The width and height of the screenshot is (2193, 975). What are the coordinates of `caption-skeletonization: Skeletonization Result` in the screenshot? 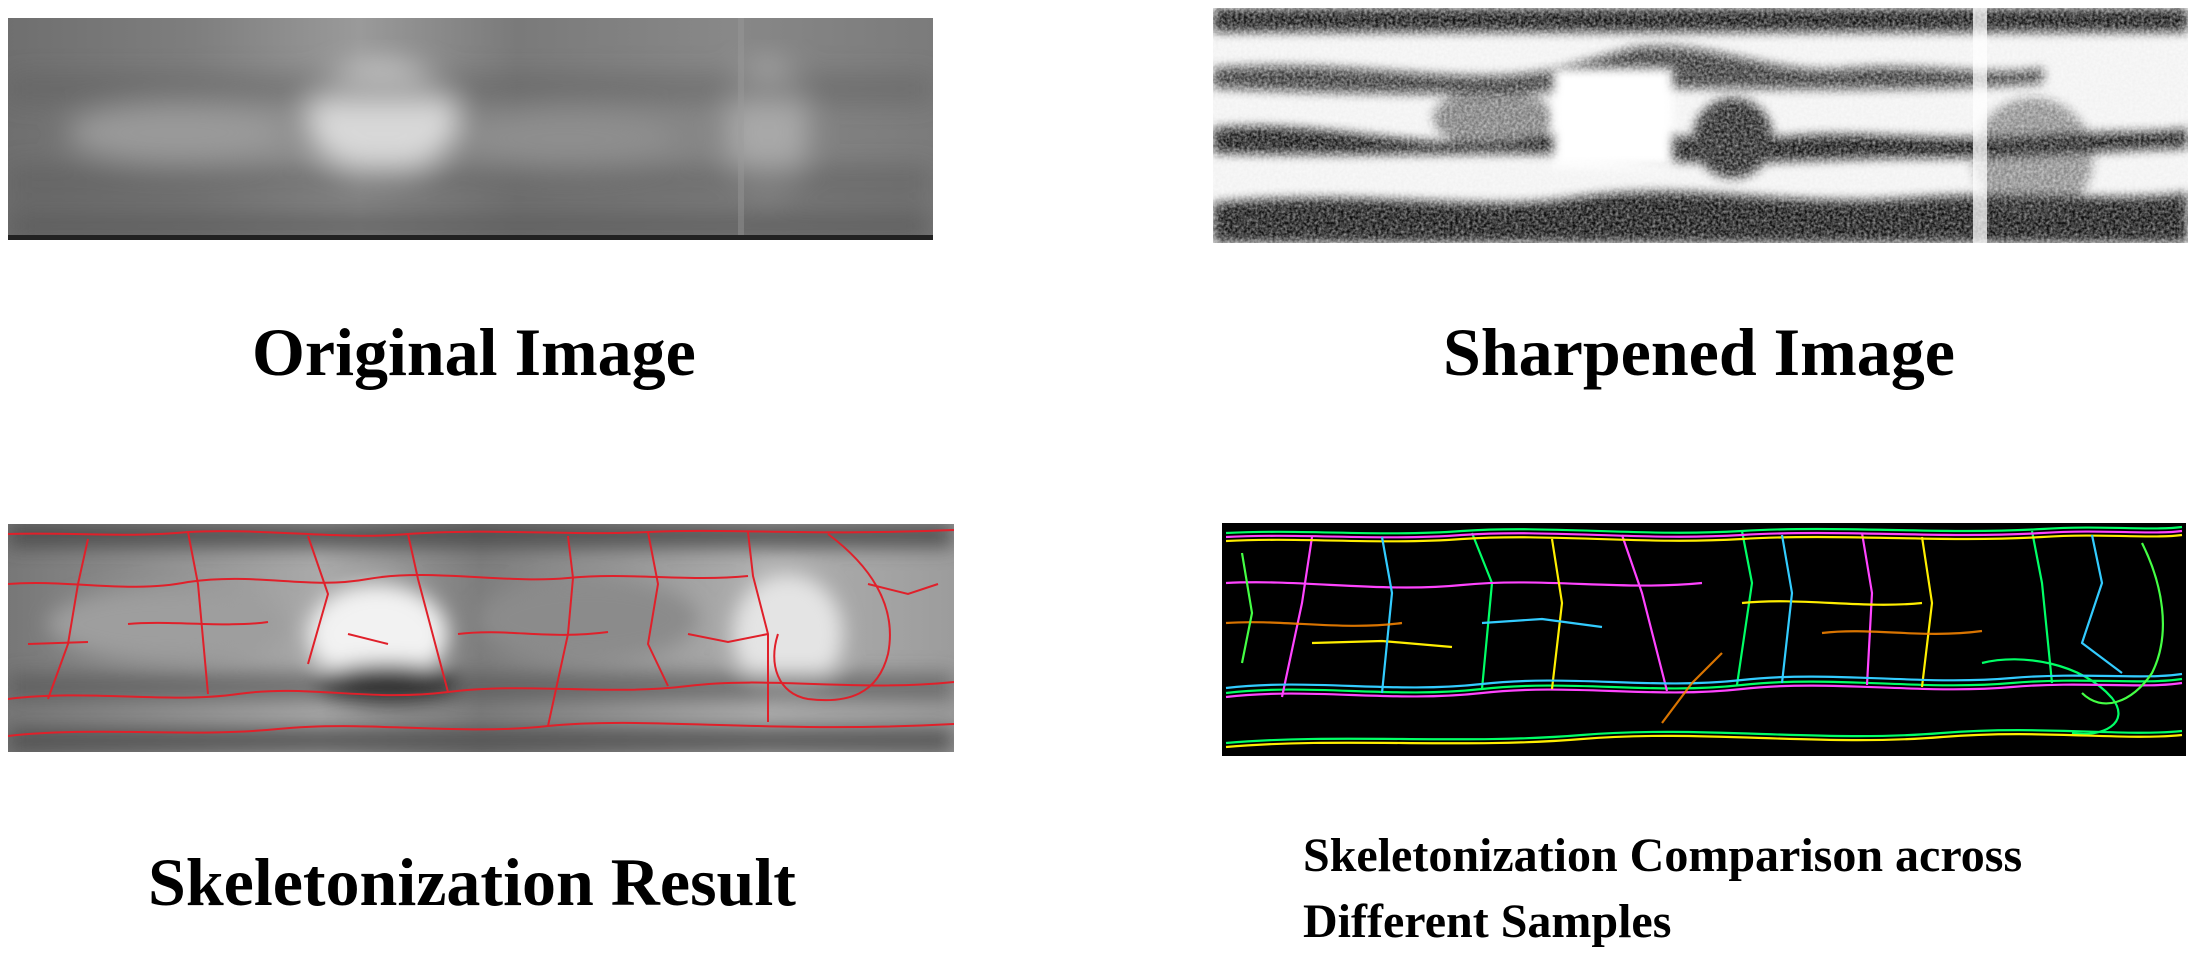 It's located at (472, 882).